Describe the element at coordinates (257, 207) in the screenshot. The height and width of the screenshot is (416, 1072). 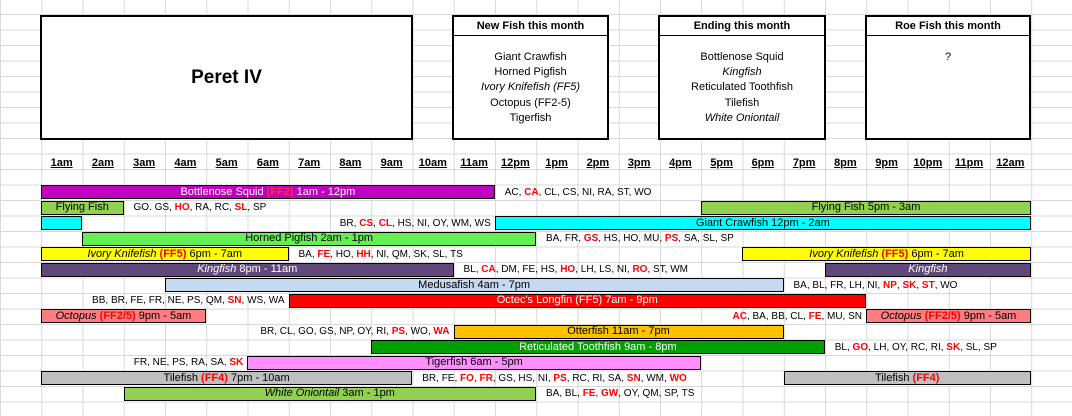
I see `text-segment: , SP` at that location.